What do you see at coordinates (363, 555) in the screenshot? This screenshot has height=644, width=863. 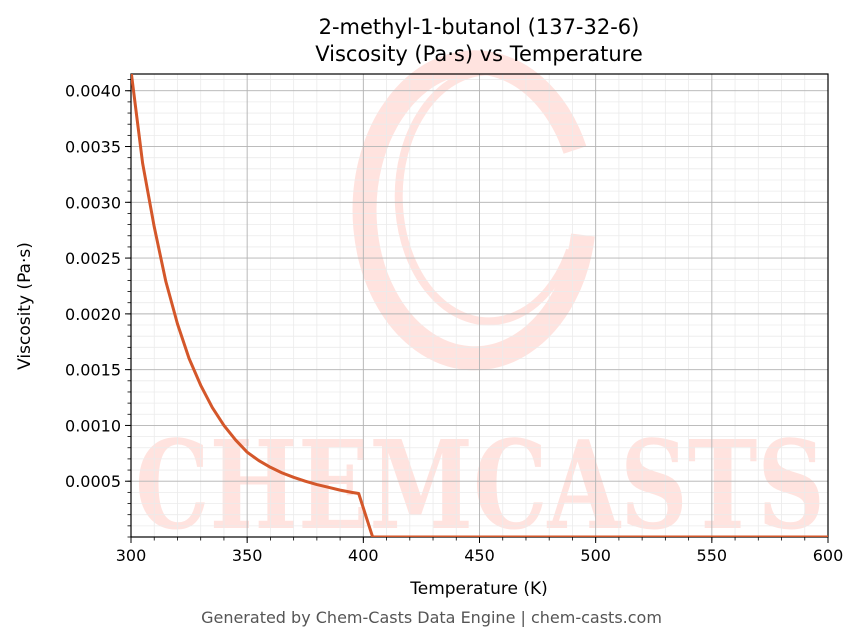 I see `x-tick-label: 400` at bounding box center [363, 555].